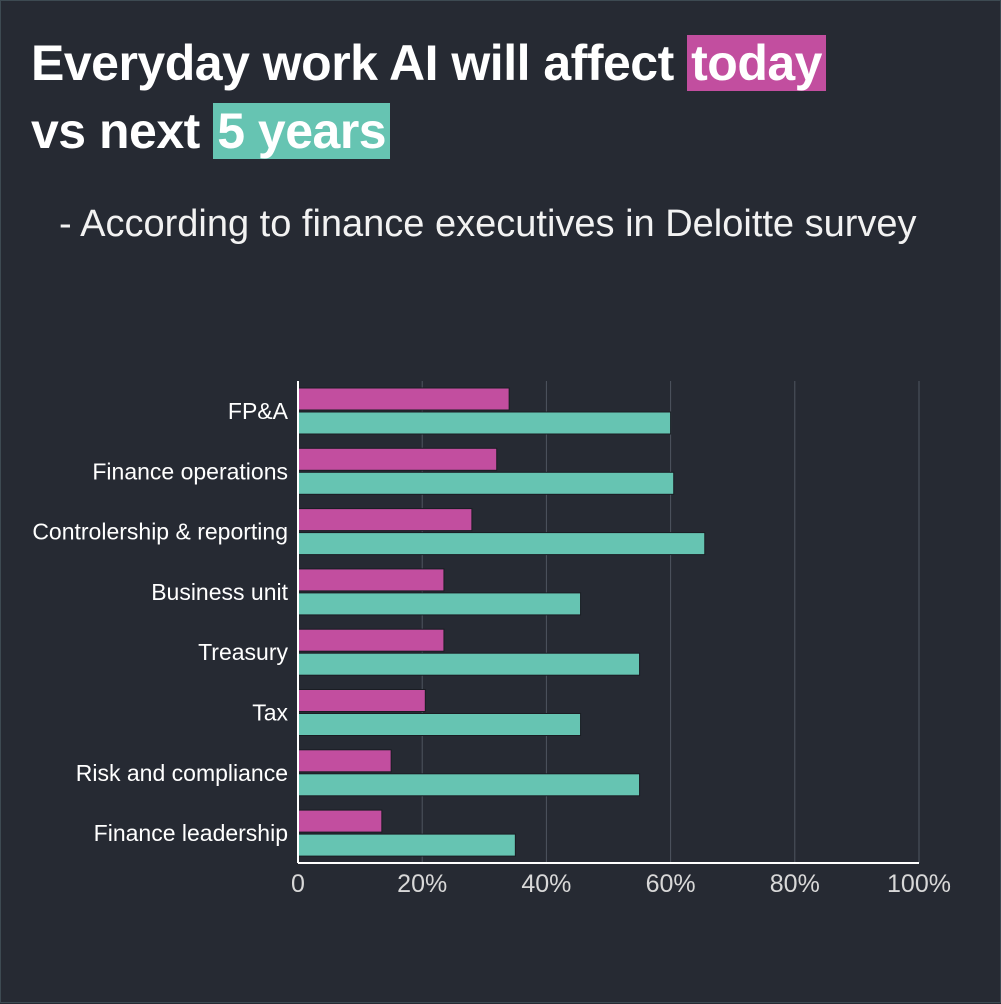 This screenshot has height=1004, width=1001. What do you see at coordinates (190, 471) in the screenshot?
I see `category-label: Finance operations` at bounding box center [190, 471].